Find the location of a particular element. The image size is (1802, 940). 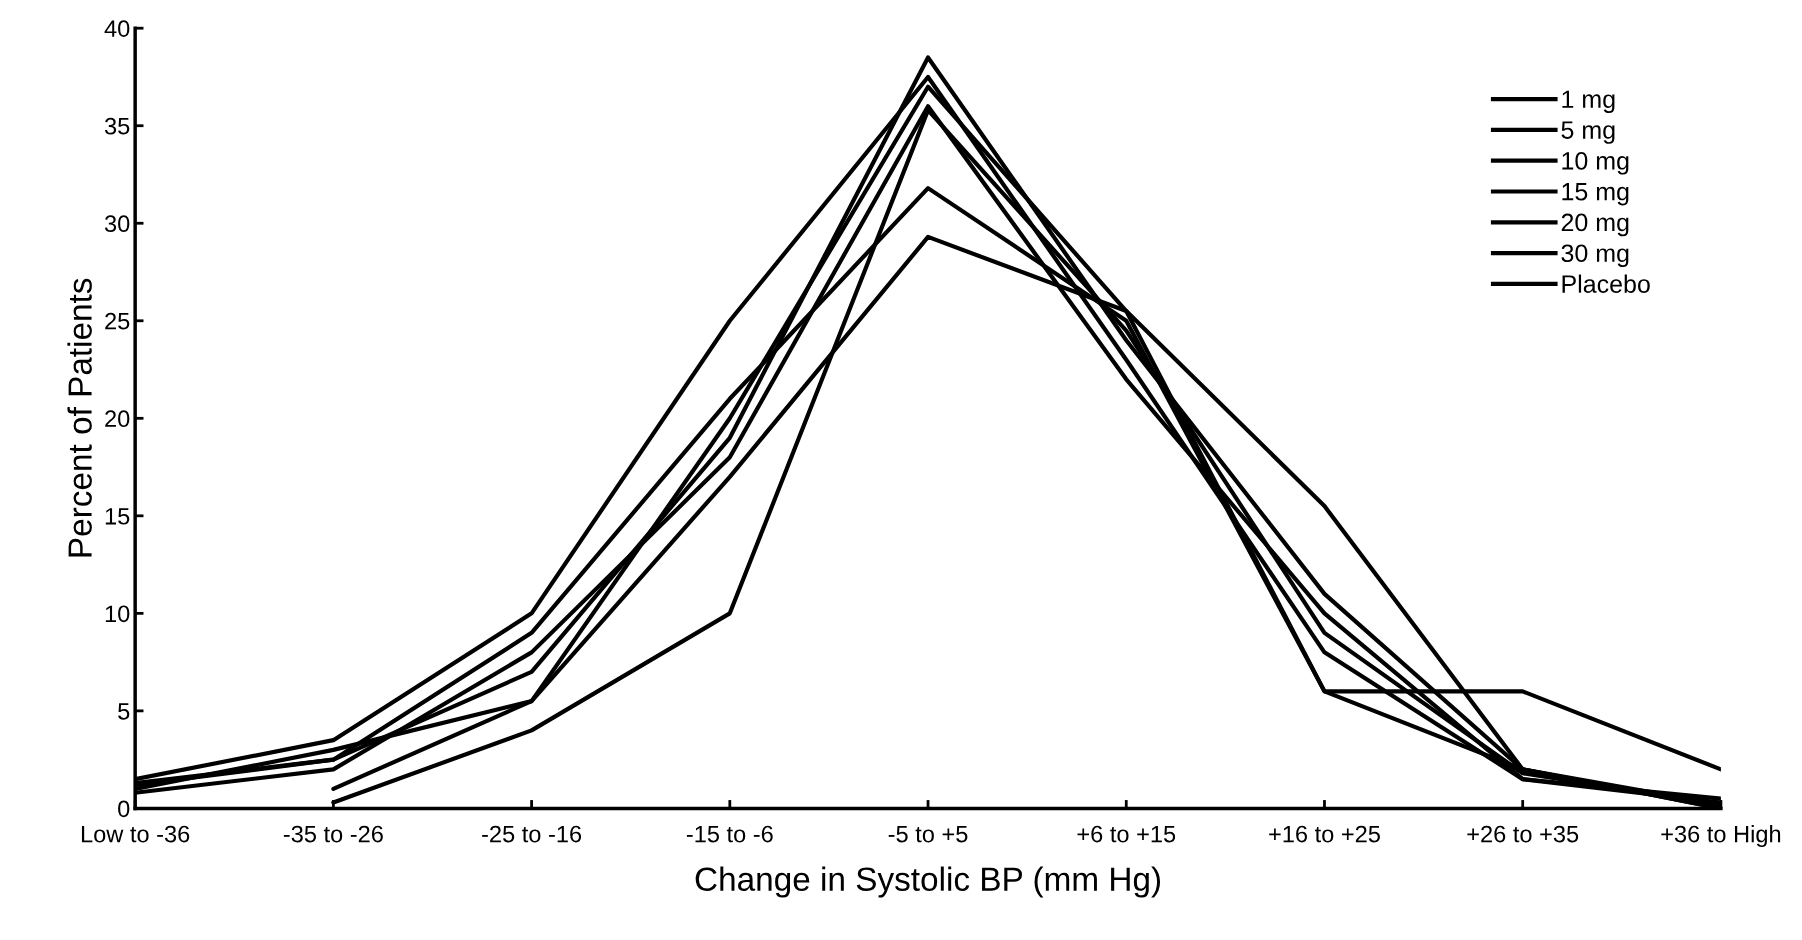

legend-label: Placebo is located at coordinates (1606, 283).